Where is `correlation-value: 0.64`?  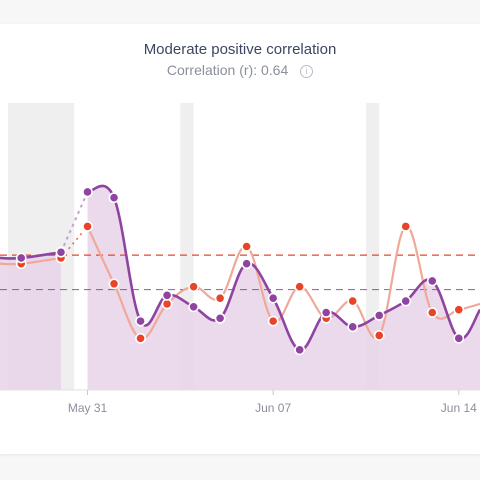 correlation-value: 0.64 is located at coordinates (275, 70).